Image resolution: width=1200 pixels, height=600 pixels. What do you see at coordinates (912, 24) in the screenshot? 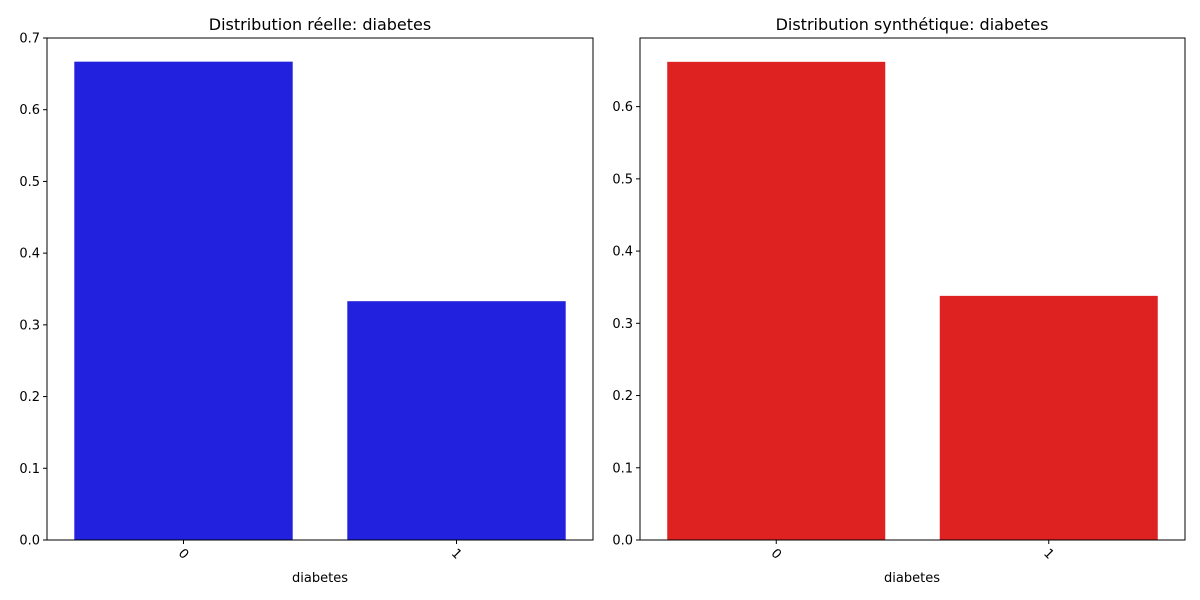
I see `chart-title: Distribution synthétique: diabetes` at bounding box center [912, 24].